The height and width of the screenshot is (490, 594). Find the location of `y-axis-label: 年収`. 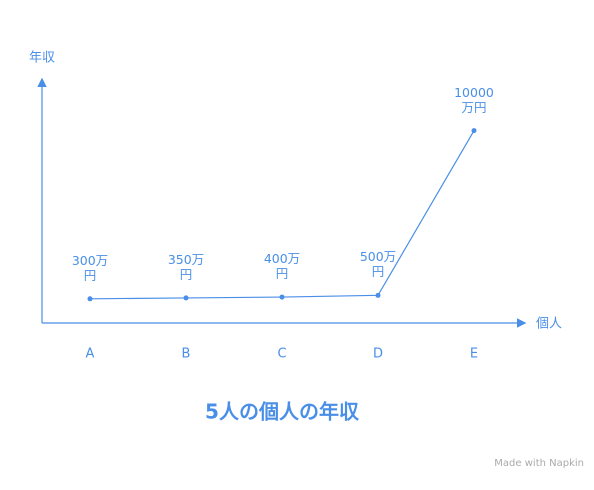

y-axis-label: 年収 is located at coordinates (42, 58).